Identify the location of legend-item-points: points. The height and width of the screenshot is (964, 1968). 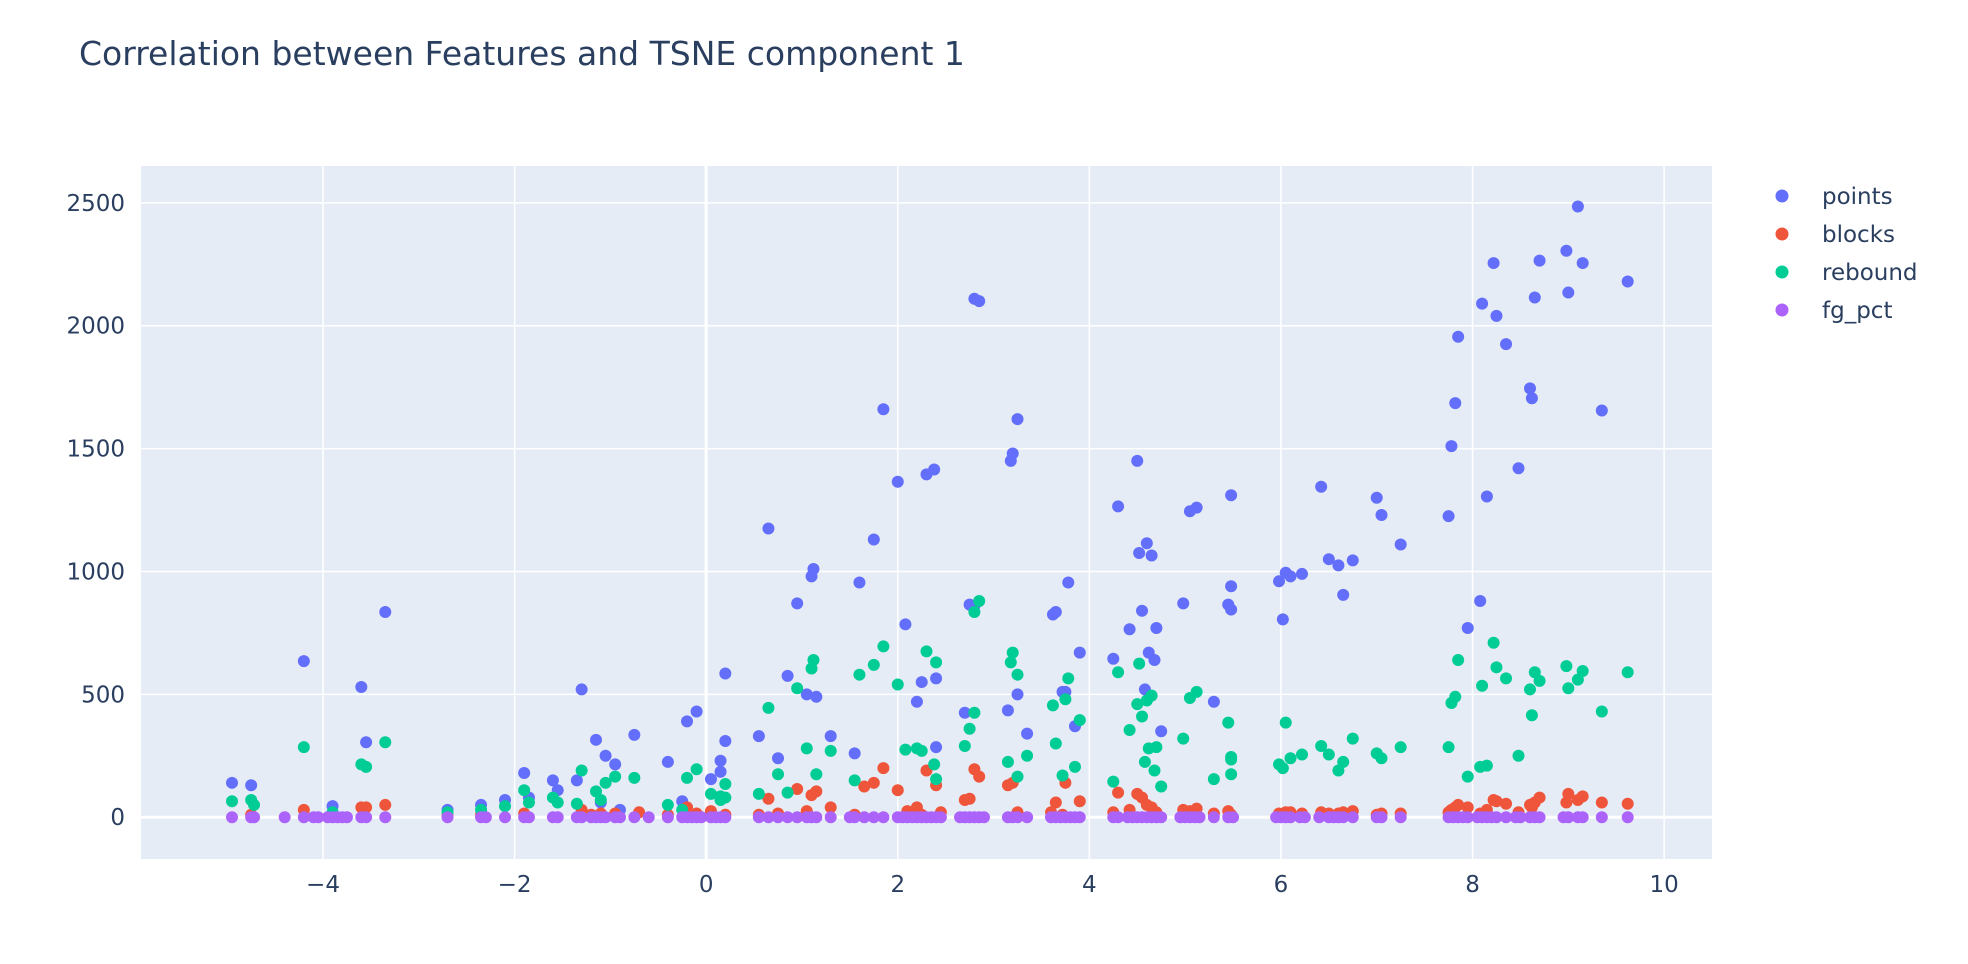
(1834, 197).